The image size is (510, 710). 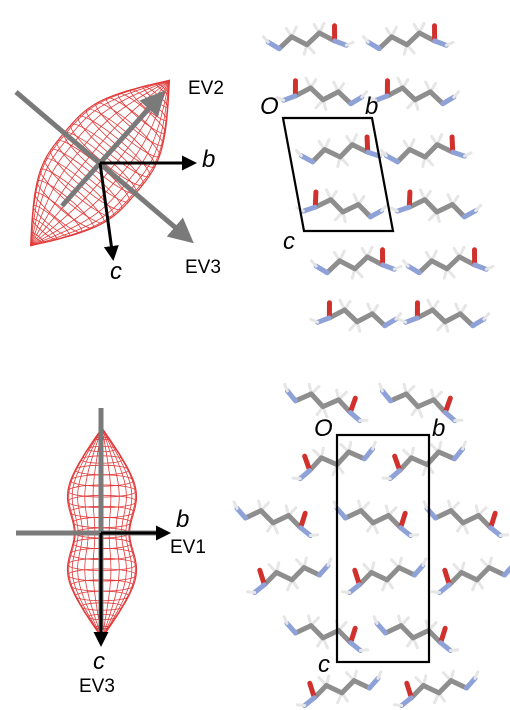 I want to click on bottom-unit-cell, so click(x=383, y=548).